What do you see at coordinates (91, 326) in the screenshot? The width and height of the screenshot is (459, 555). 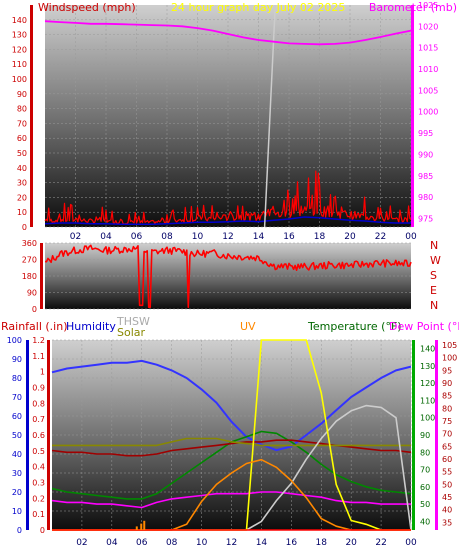 I see `humidity-label: Humidity` at bounding box center [91, 326].